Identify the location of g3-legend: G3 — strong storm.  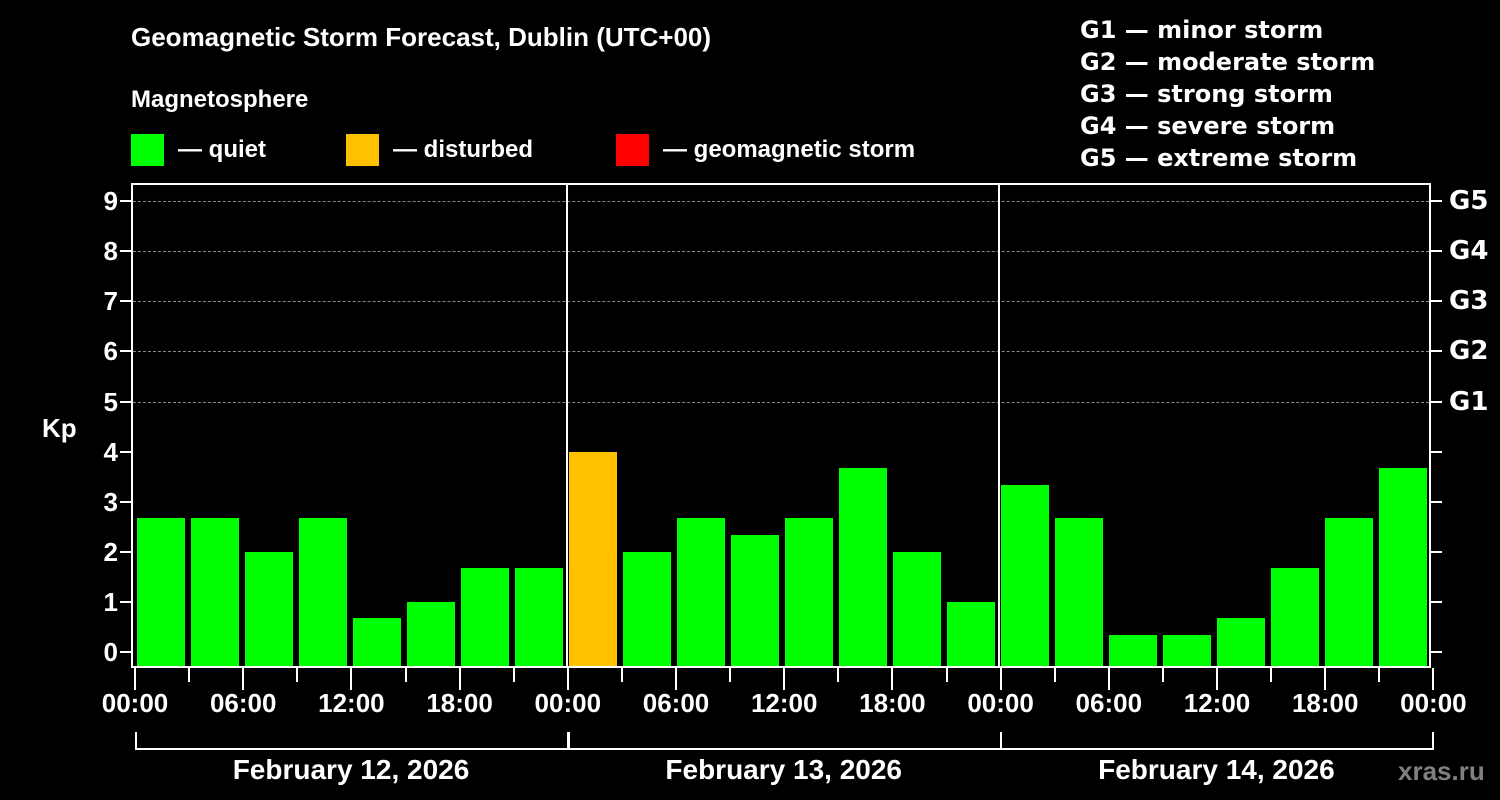
(1206, 94).